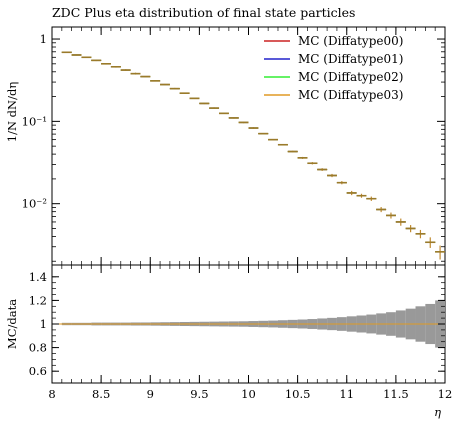  I want to click on ratio-y-axis-label: MC/data, so click(12, 324).